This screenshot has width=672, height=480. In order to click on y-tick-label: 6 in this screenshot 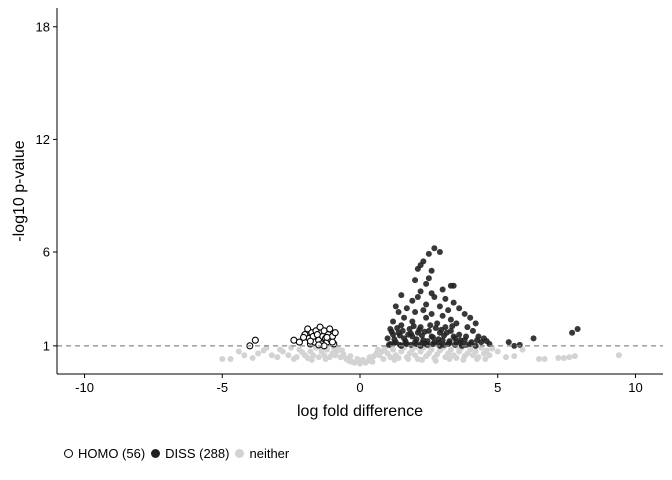, I will do `click(46, 252)`.